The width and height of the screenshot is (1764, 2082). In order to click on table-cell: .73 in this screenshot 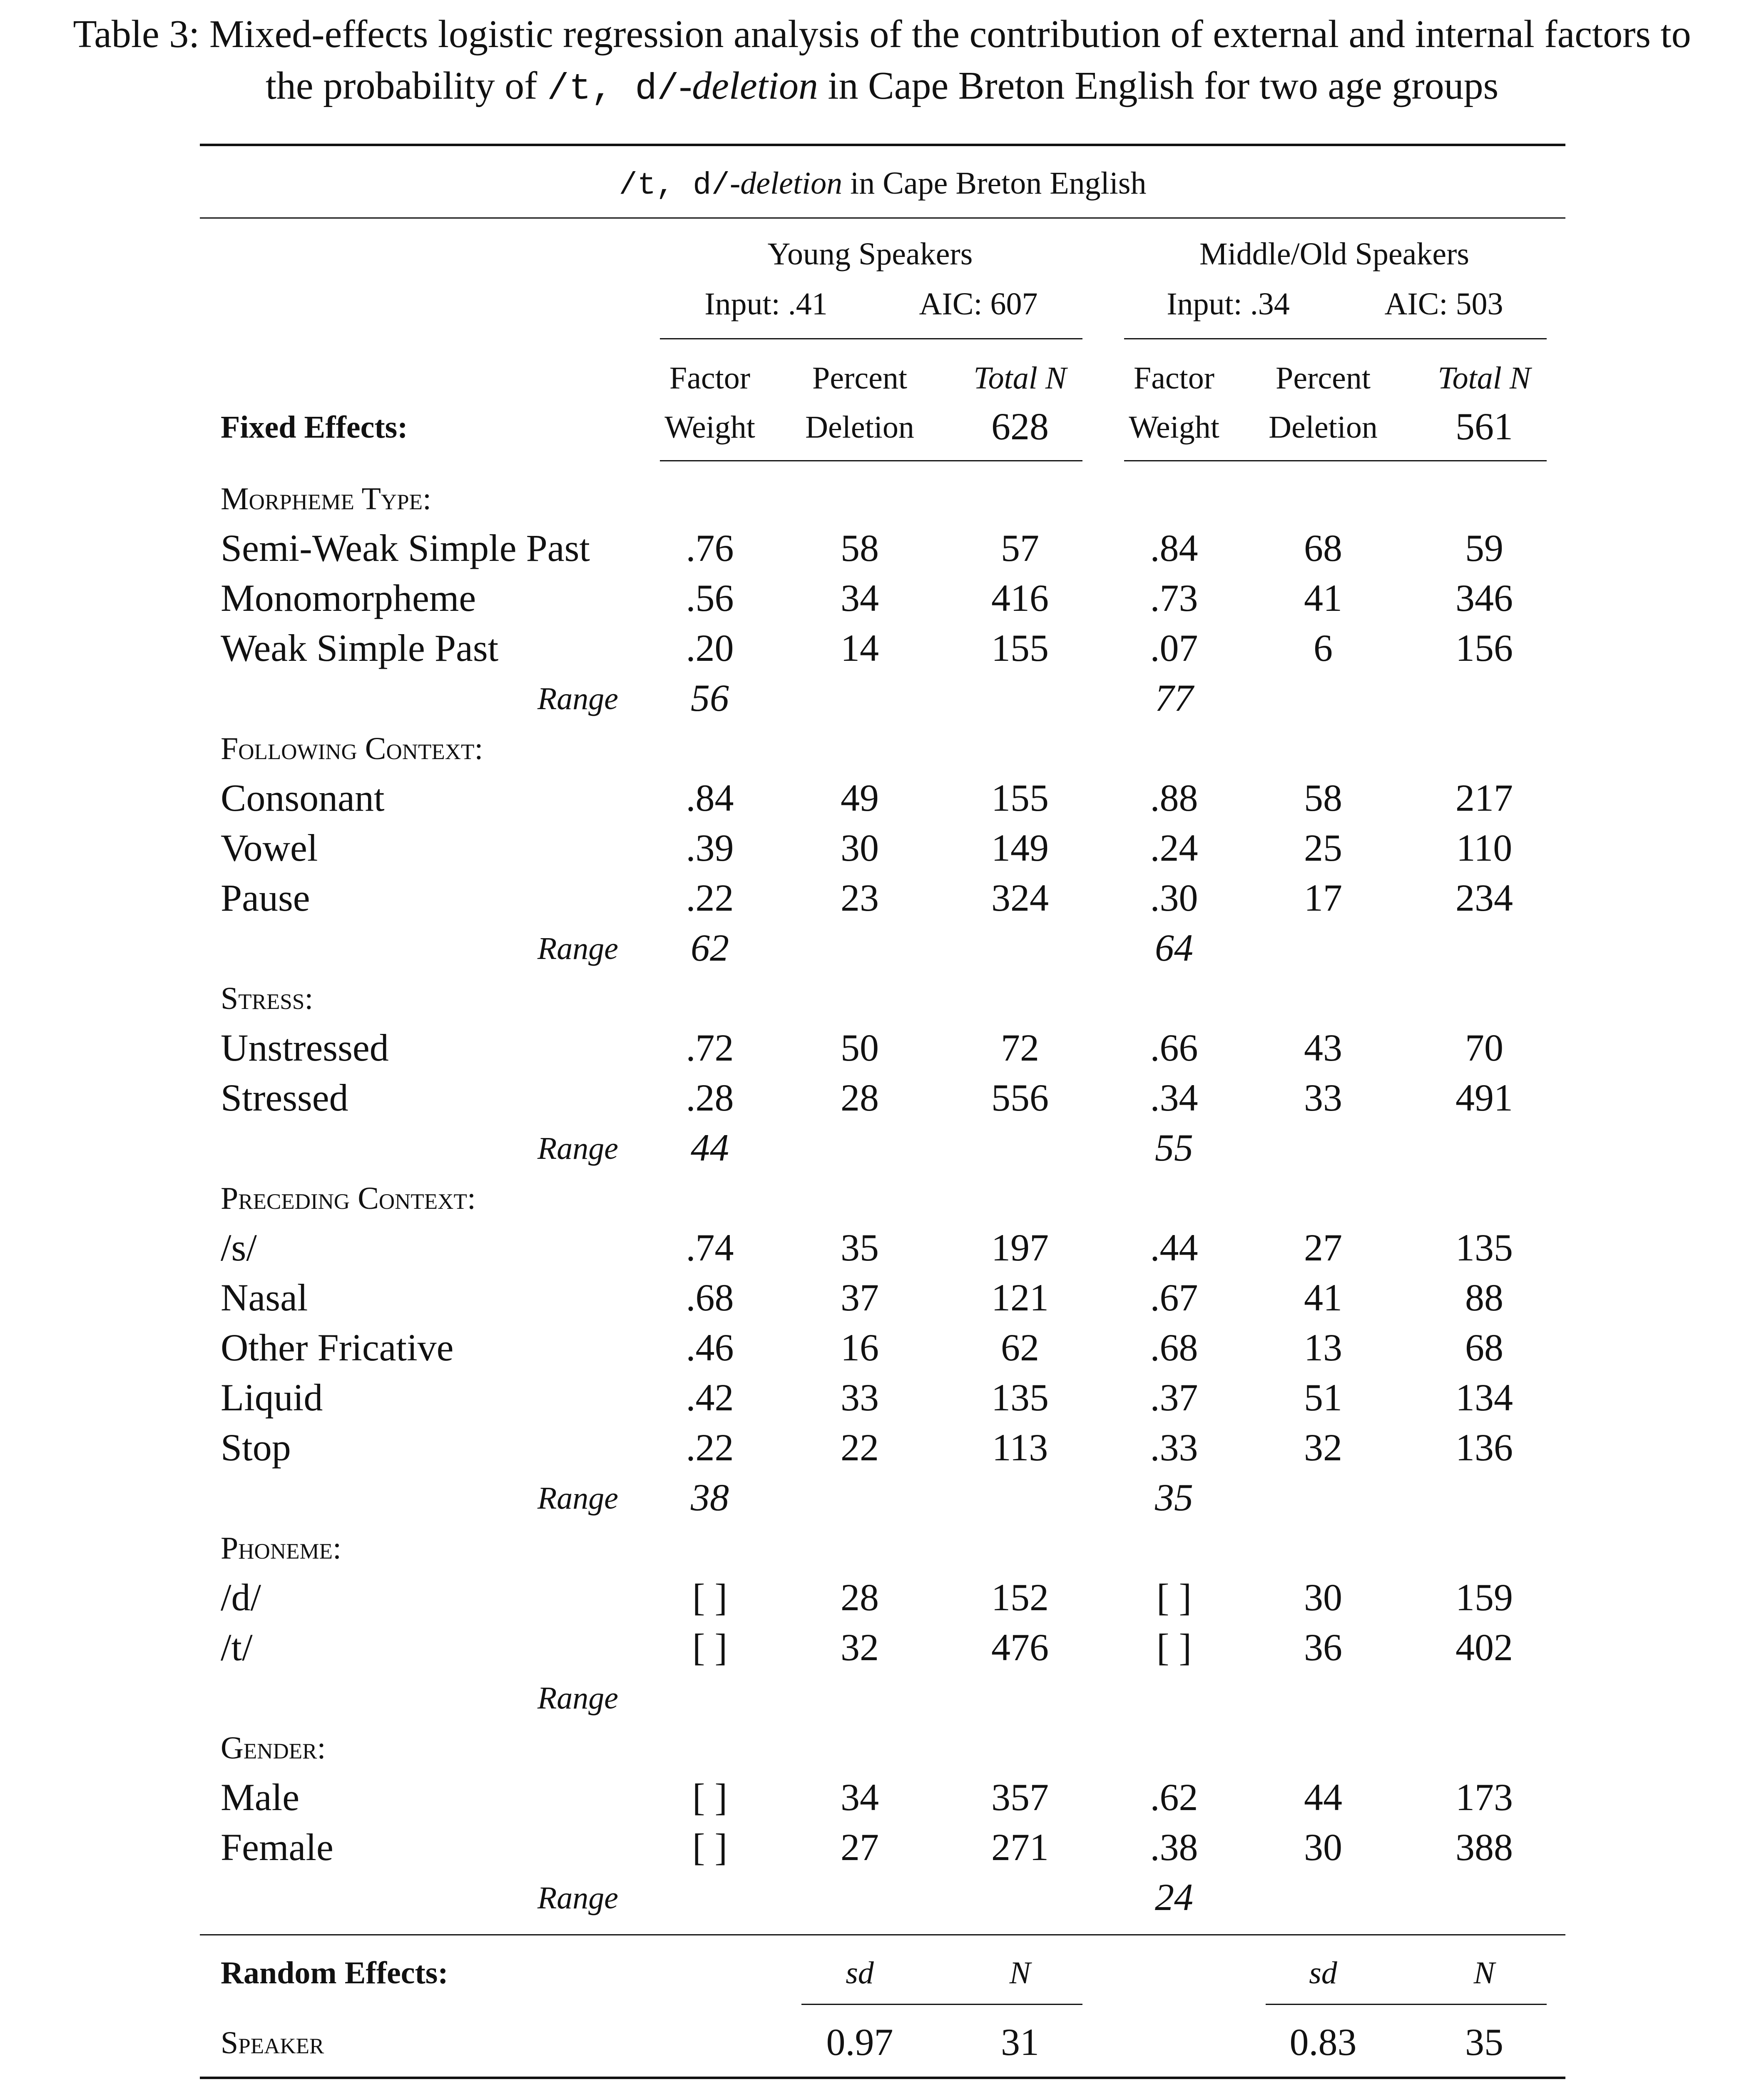, I will do `click(1174, 598)`.